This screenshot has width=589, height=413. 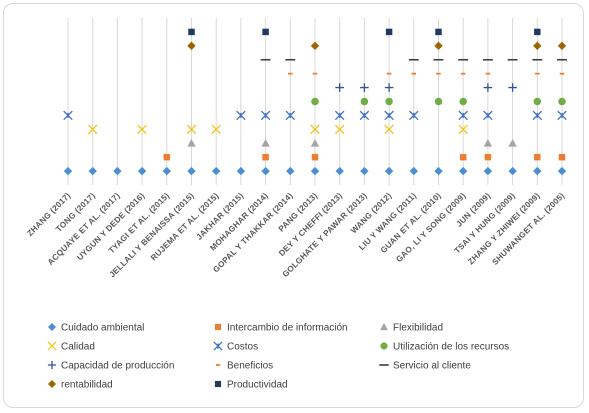 I want to click on legend-item-capacidad-de-produccion: Capacidad de producción, so click(x=110, y=366).